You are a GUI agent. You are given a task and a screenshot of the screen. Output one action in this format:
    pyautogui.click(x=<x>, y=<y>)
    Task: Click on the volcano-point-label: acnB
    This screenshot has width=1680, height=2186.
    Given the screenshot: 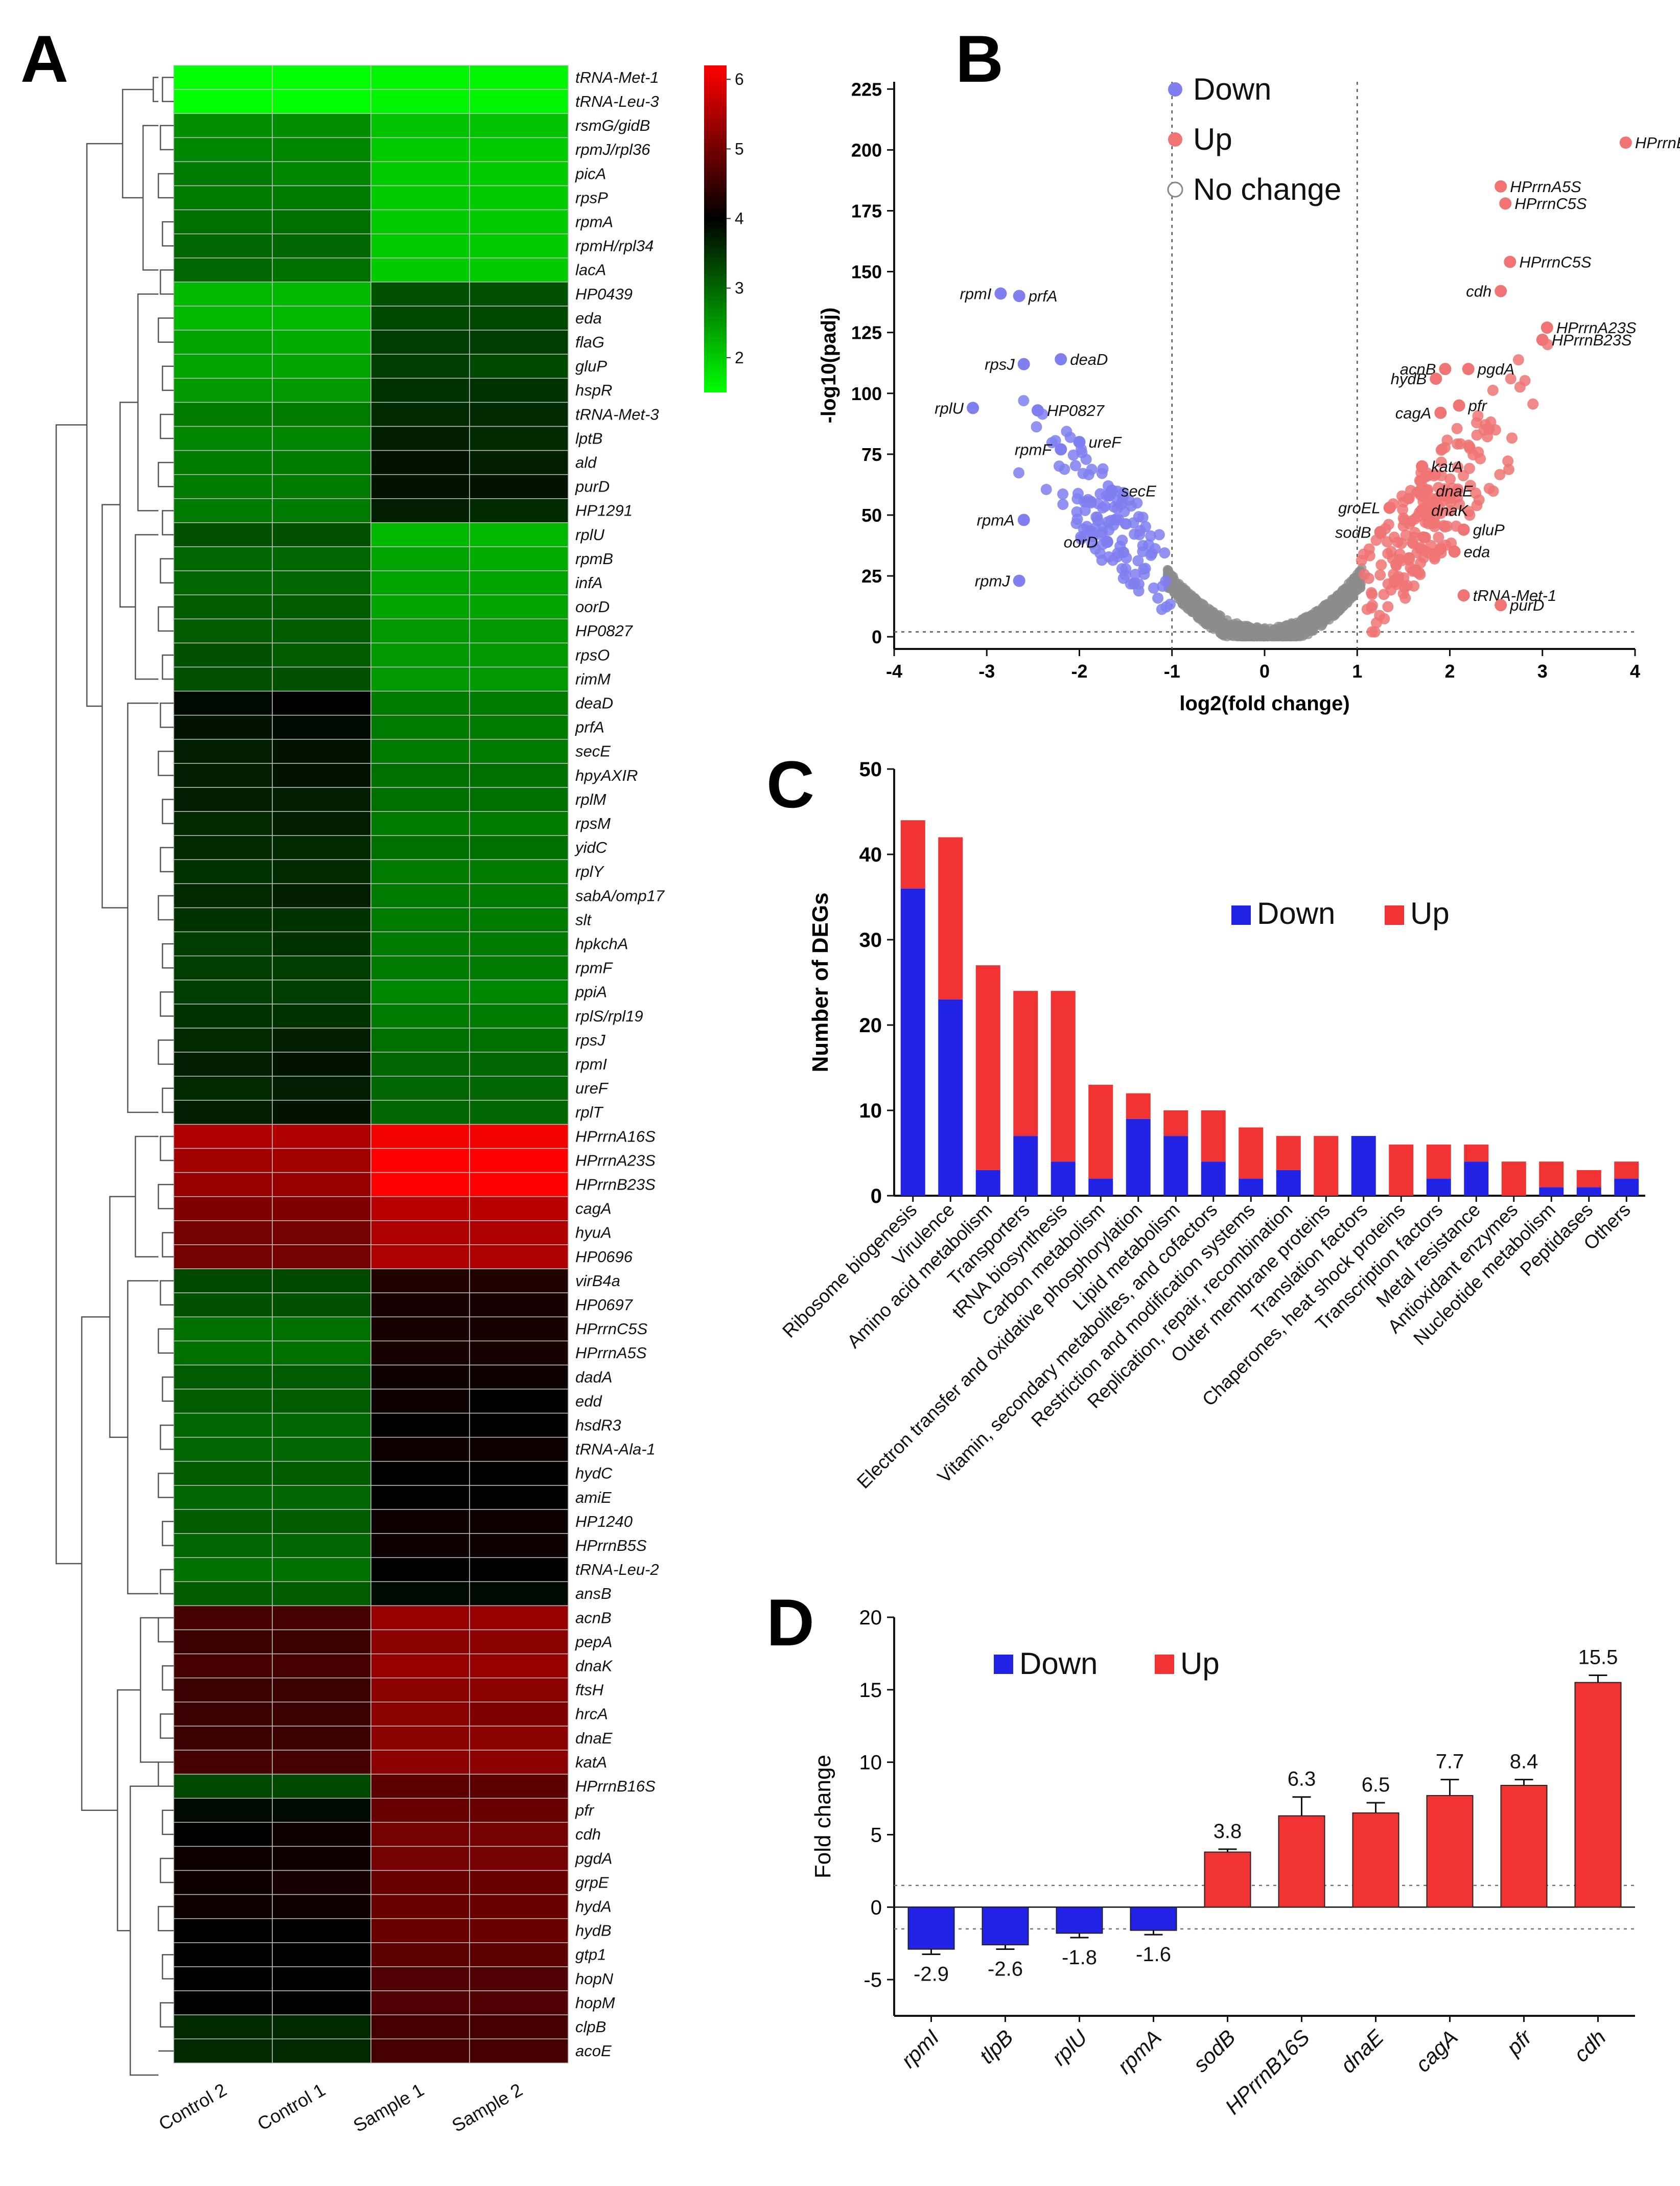 What is the action you would take?
    pyautogui.click(x=1418, y=369)
    